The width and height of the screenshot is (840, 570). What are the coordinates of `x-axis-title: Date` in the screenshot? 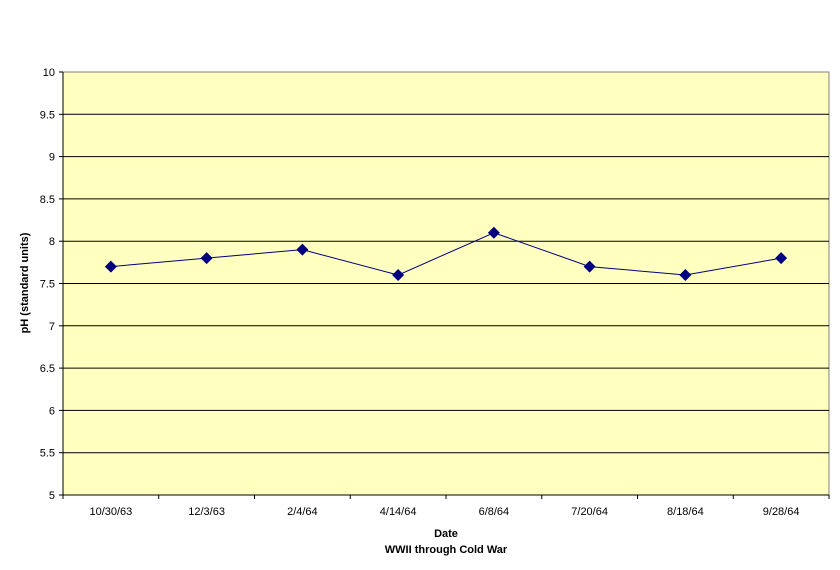 It's located at (446, 534).